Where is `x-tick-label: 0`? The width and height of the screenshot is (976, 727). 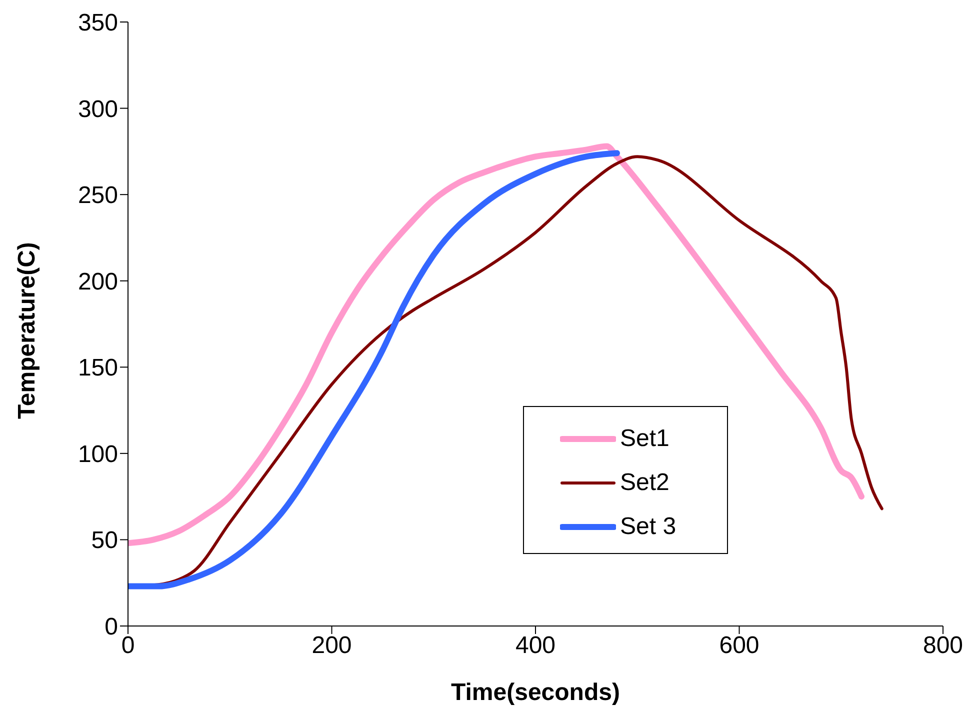 x-tick-label: 0 is located at coordinates (128, 646).